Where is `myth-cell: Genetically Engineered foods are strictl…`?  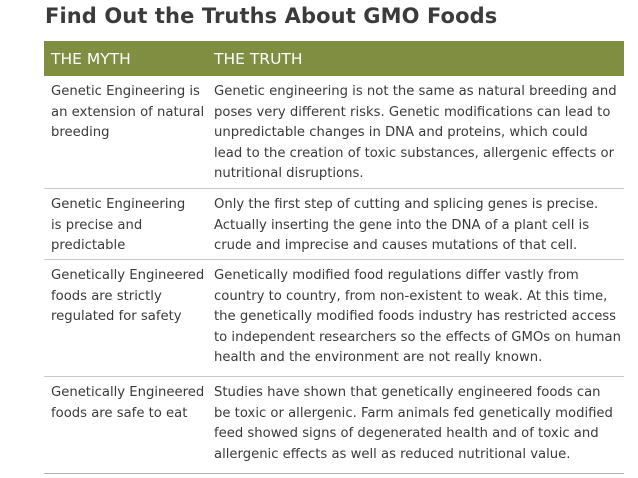
myth-cell: Genetically Engineered foods are strictl… is located at coordinates (128, 296).